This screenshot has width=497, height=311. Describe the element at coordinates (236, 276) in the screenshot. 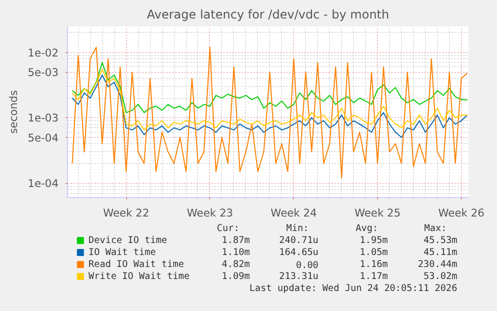

I see `text: 1.09m` at that location.